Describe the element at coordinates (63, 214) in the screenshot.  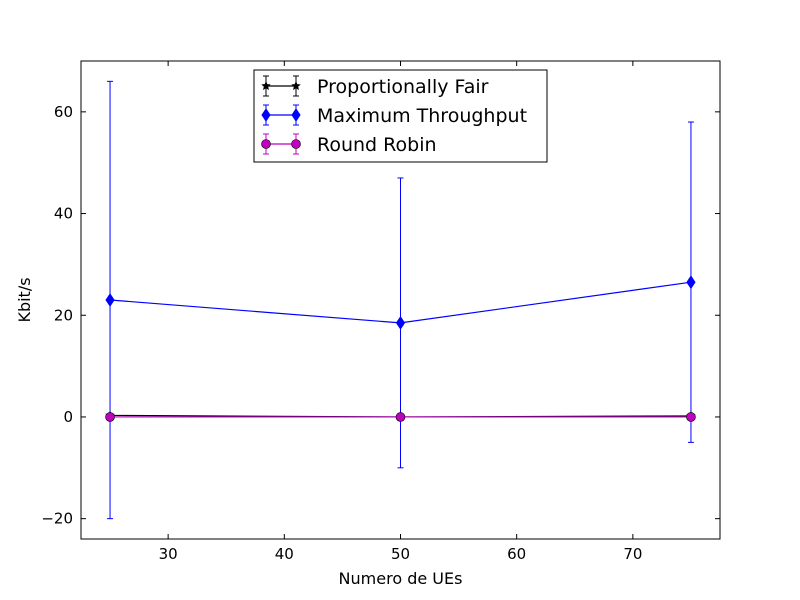
I see `y-tick-label: 40` at that location.